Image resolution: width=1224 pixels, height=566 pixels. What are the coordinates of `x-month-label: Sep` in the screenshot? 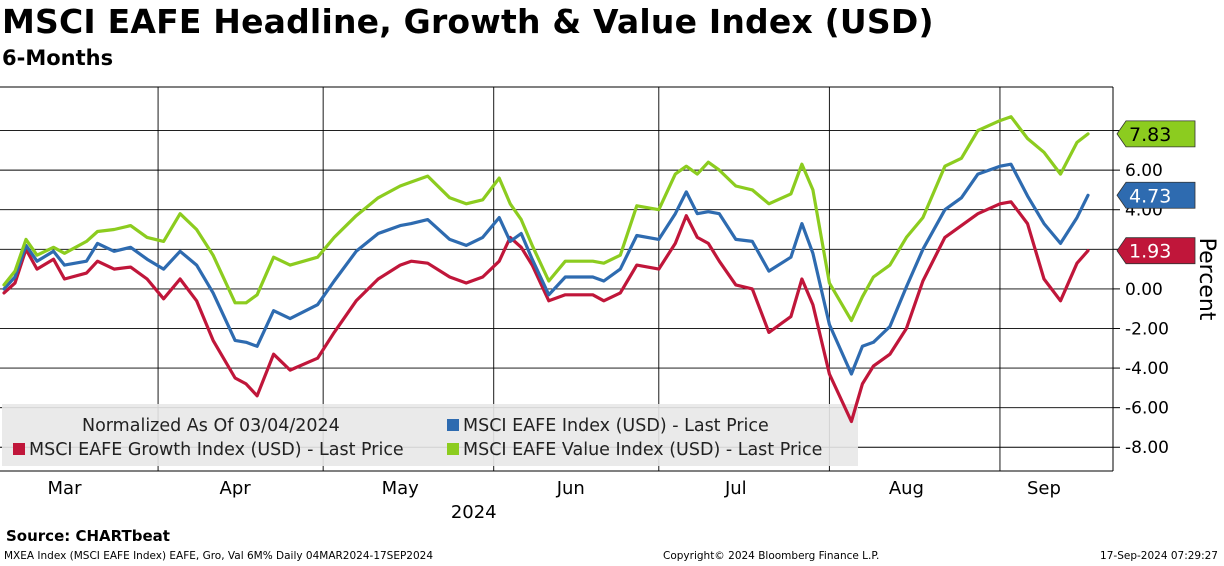 It's located at (1044, 488).